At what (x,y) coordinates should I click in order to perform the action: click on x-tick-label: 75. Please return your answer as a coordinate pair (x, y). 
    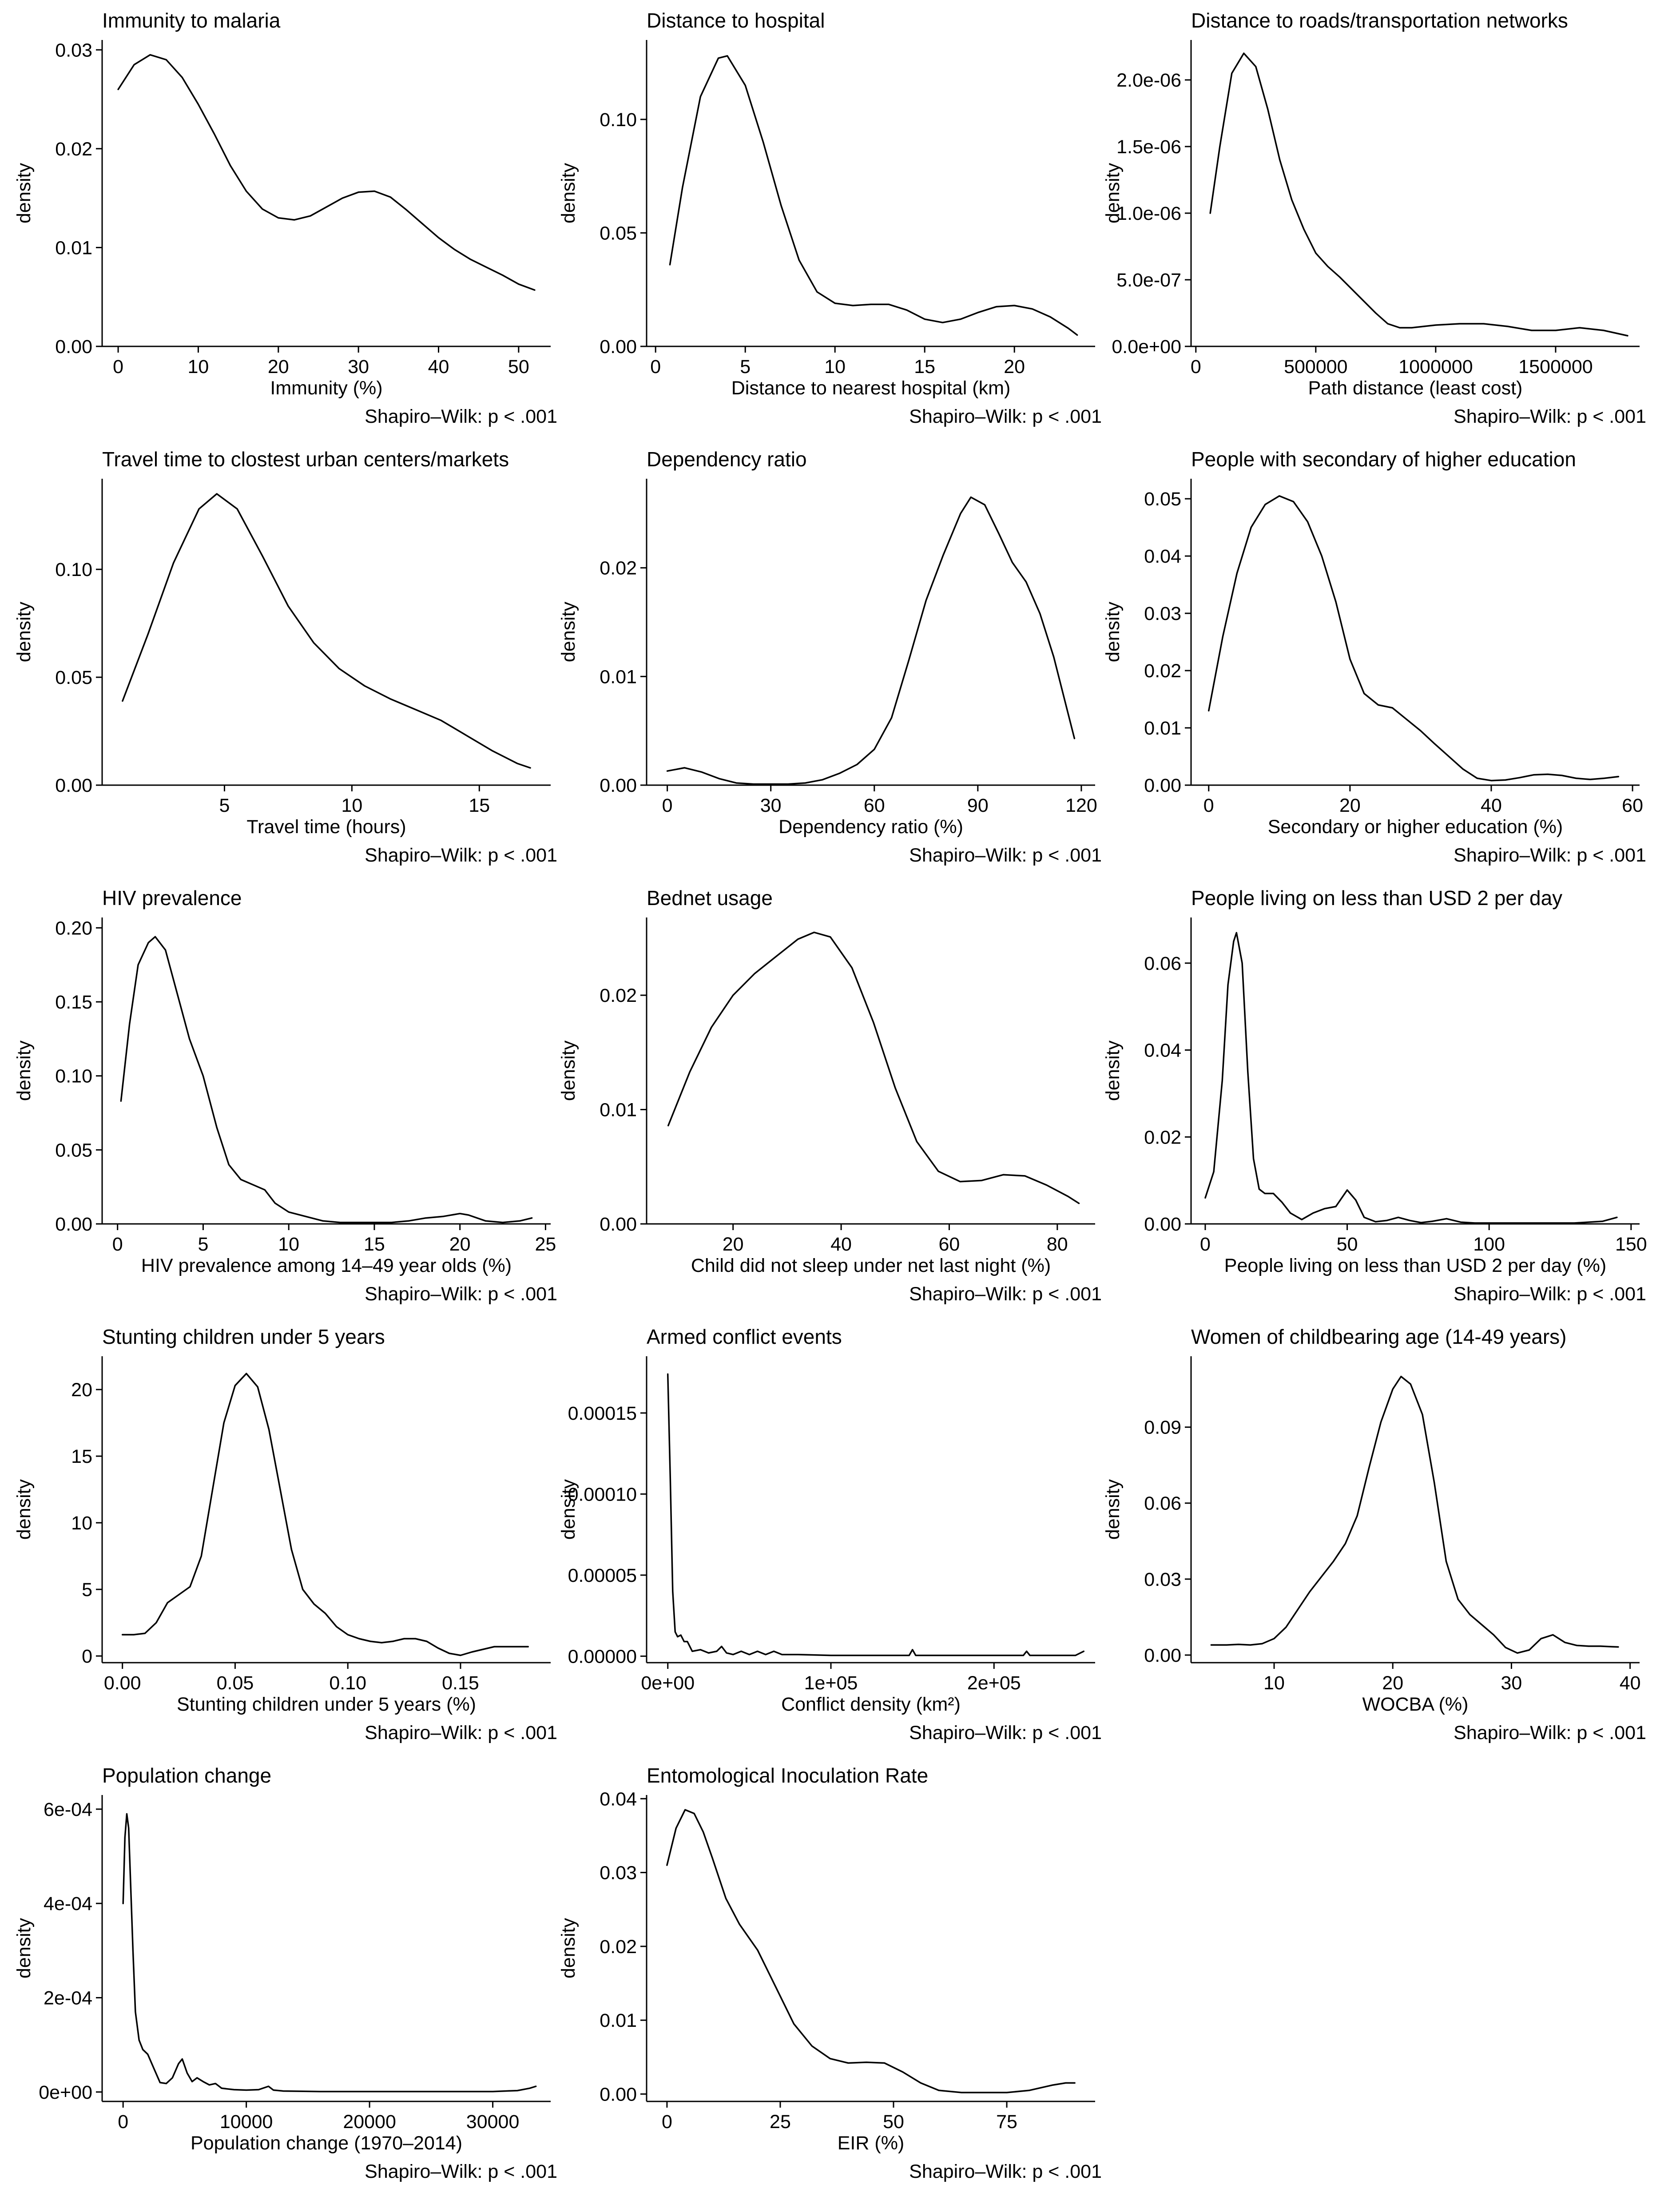
    Looking at the image, I should click on (1006, 2122).